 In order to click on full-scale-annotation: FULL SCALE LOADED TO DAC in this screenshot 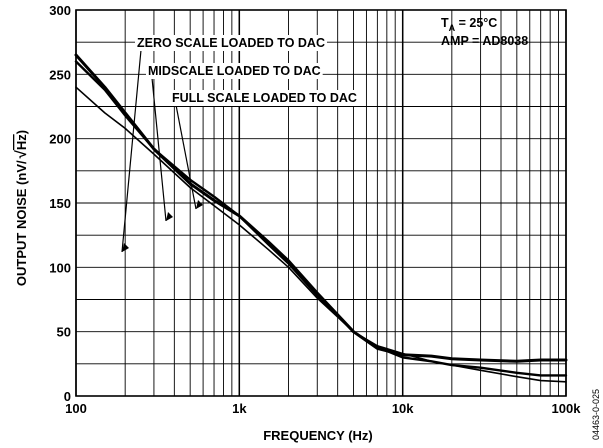, I will do `click(264, 98)`.